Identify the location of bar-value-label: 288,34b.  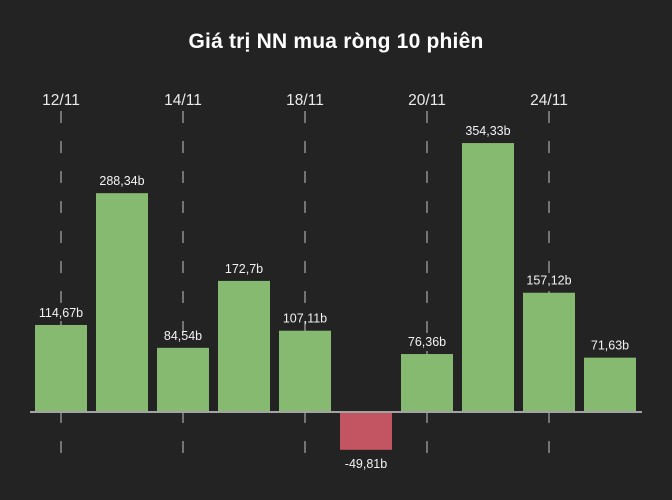
(121, 181).